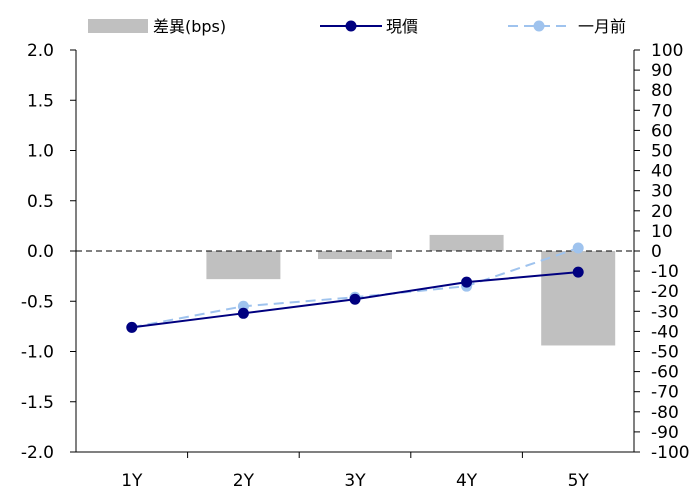 Image resolution: width=696 pixels, height=493 pixels. Describe the element at coordinates (665, 393) in the screenshot. I see `right-tick-label: -70` at that location.